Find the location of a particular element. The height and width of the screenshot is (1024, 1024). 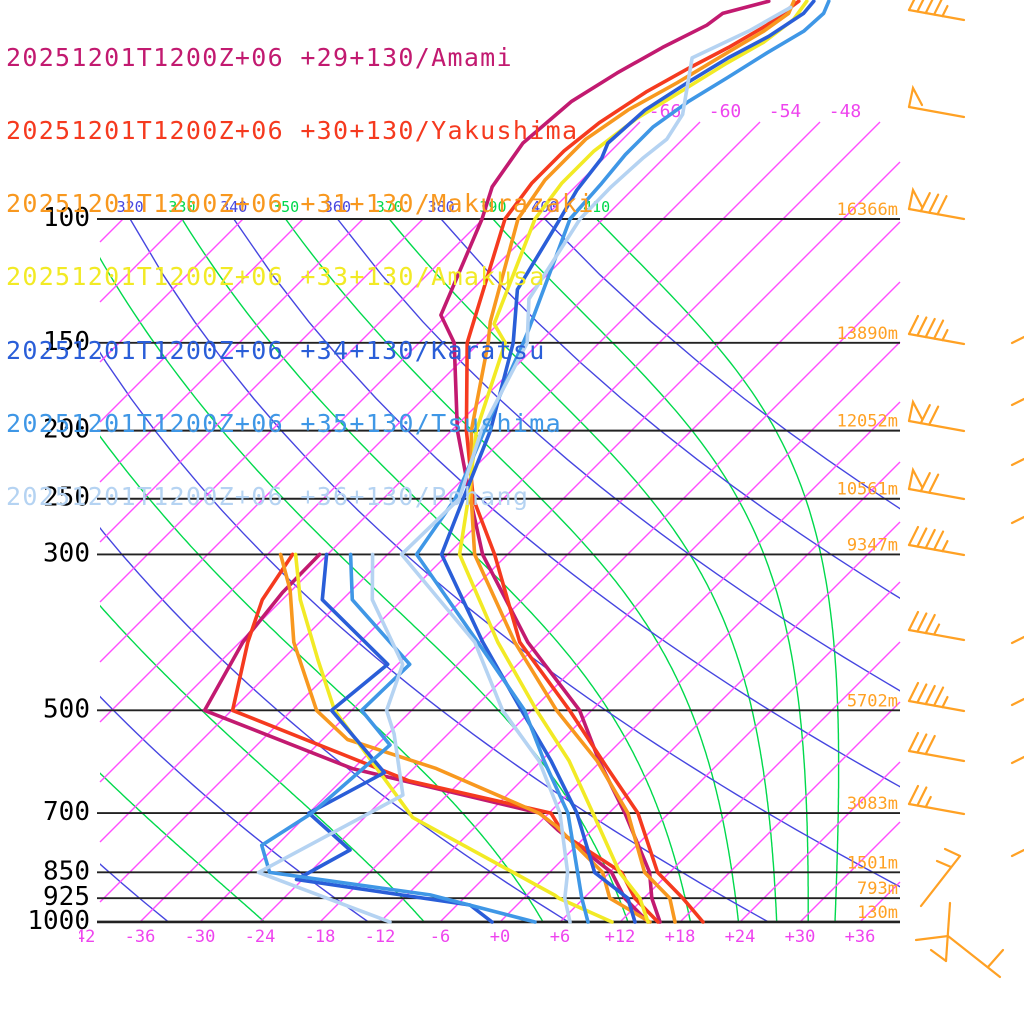

top-temp-label--54: -54 is located at coordinates (785, 111).